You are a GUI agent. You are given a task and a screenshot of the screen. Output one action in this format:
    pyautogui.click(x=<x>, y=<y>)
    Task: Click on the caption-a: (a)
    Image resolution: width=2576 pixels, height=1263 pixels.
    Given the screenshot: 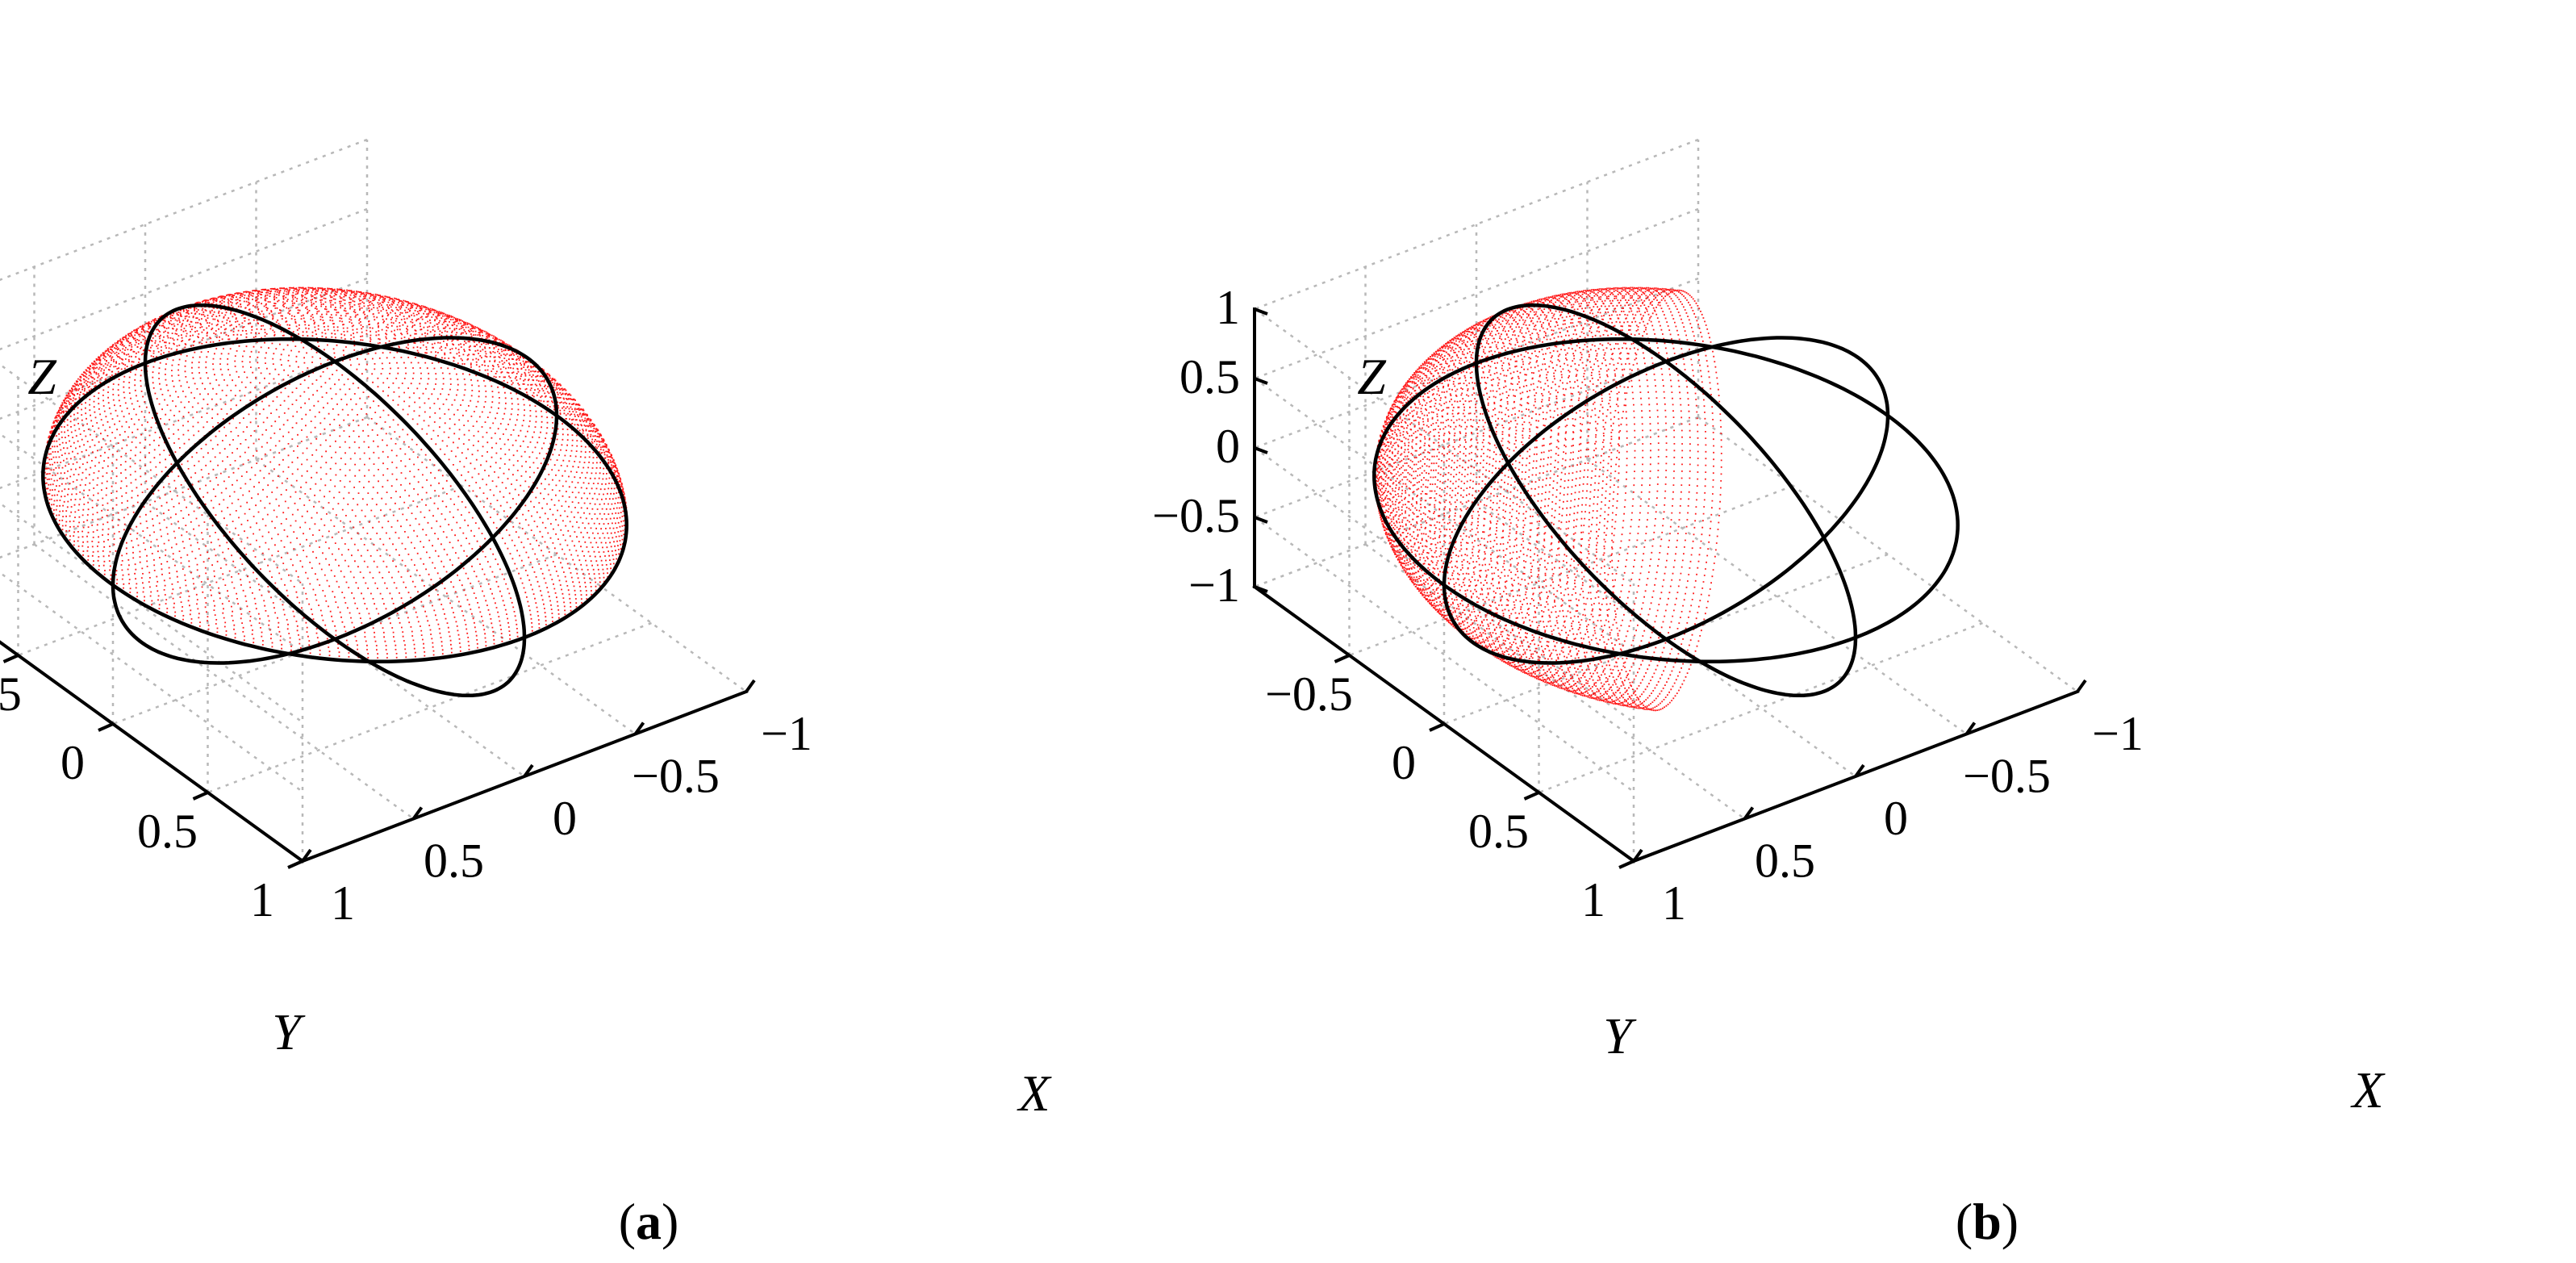 What is the action you would take?
    pyautogui.click(x=649, y=1221)
    